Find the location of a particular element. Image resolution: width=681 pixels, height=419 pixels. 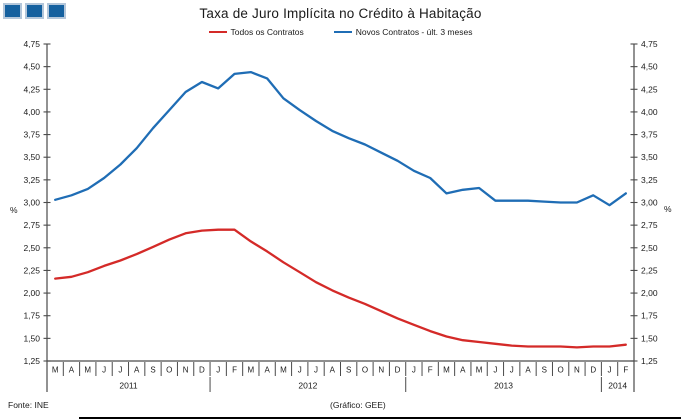

y-axis-unit-right: % is located at coordinates (668, 209).